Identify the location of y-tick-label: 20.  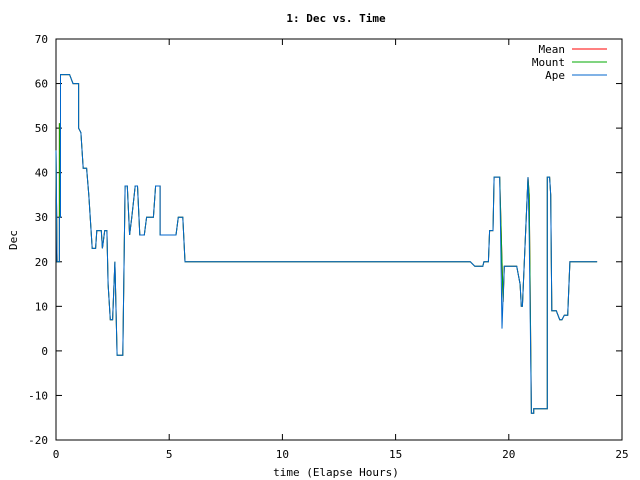
(41, 262).